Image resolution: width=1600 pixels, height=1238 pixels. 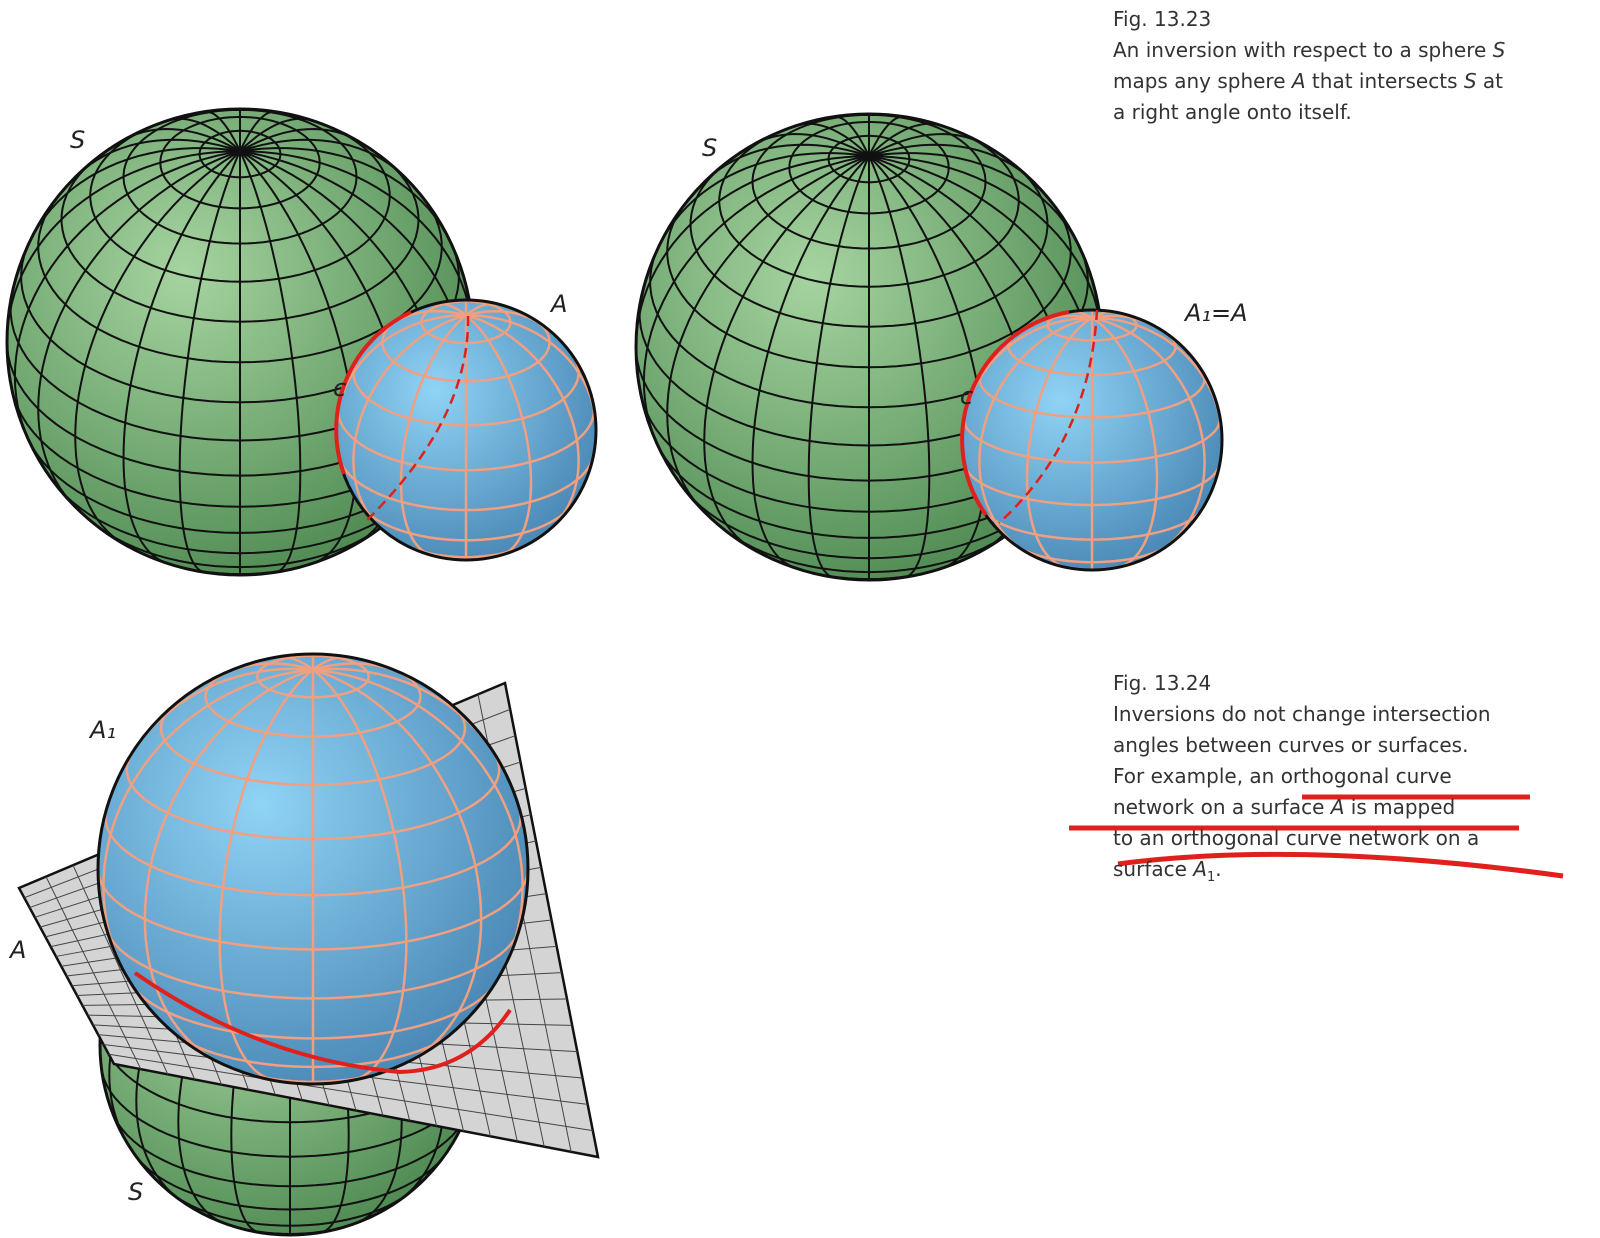 What do you see at coordinates (1232, 112) in the screenshot?
I see `caption-text: a right angle onto itself.` at bounding box center [1232, 112].